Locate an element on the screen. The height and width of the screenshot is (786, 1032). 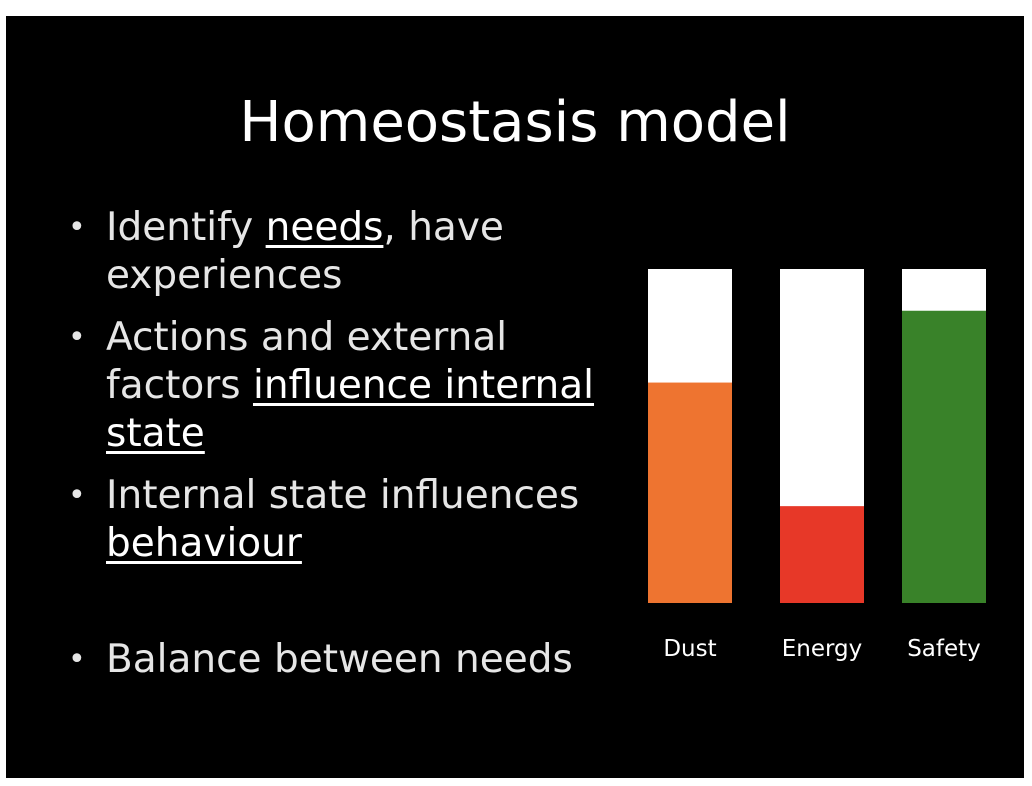
bullet-text-part: , have experiences is located at coordinates (305, 251).